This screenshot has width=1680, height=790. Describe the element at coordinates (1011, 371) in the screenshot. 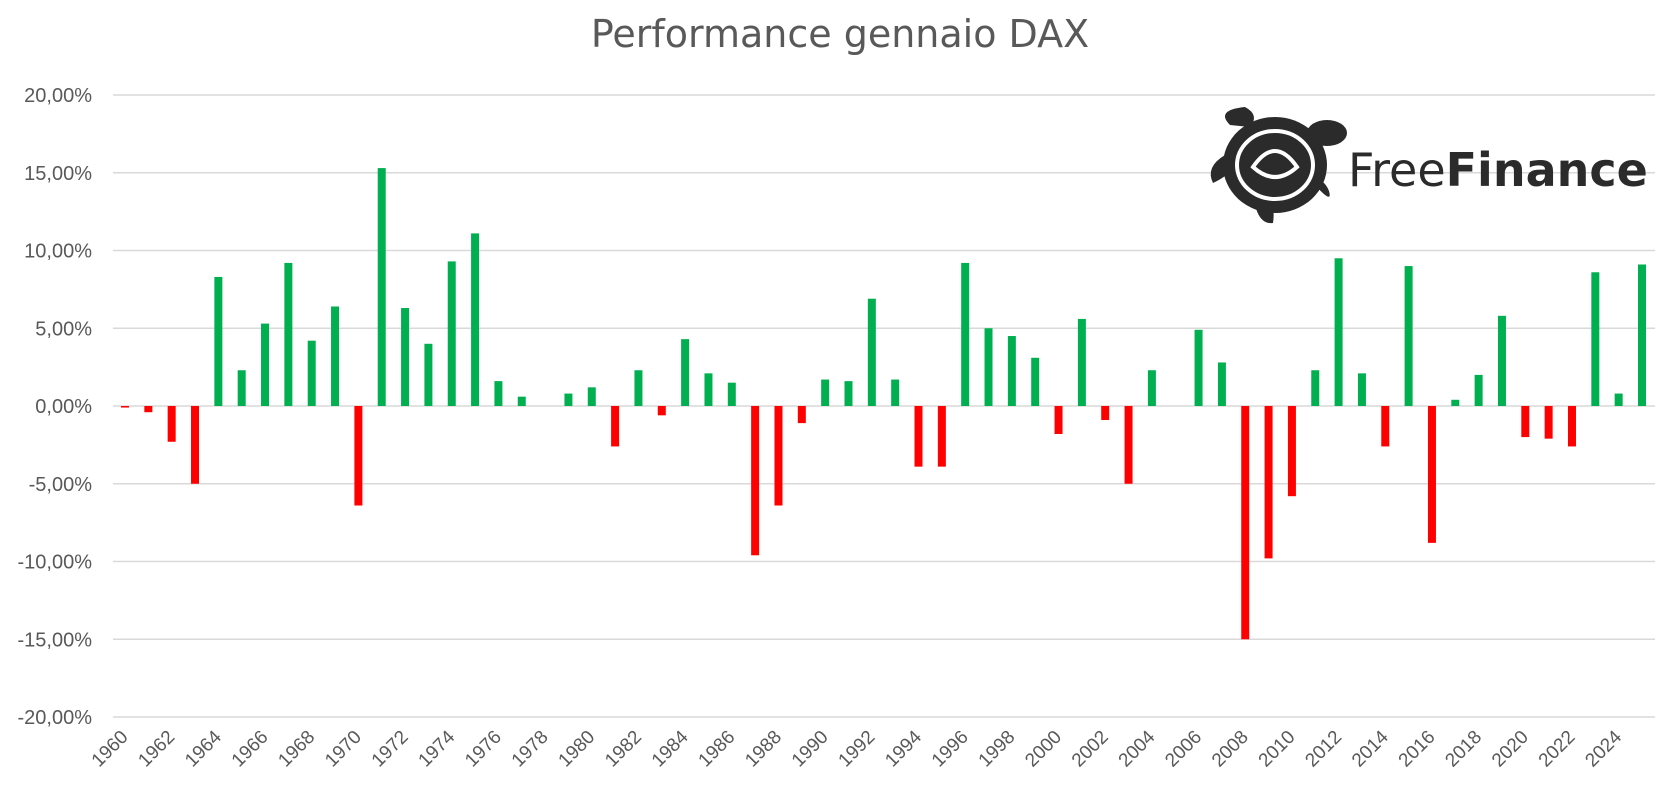

I see `bar-1998` at that location.